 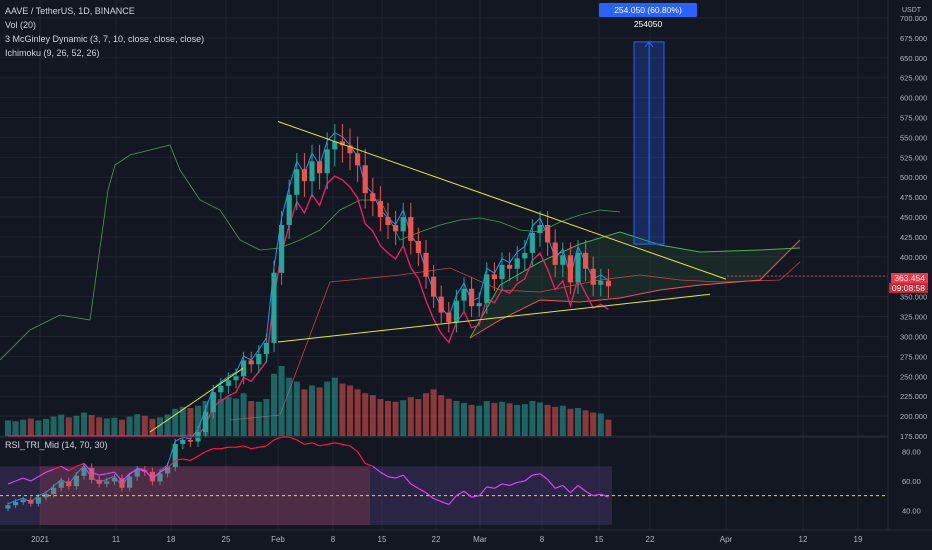 I want to click on price-tick: 200.000, so click(x=913, y=416).